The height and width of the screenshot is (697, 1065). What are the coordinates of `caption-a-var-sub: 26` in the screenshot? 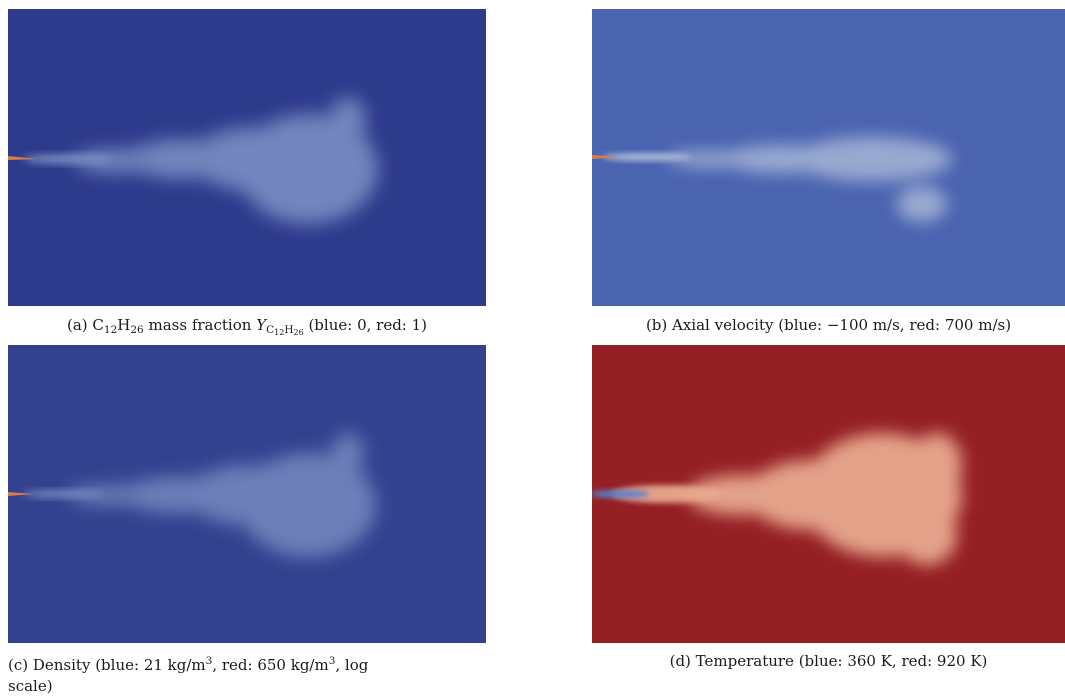 It's located at (298, 332).